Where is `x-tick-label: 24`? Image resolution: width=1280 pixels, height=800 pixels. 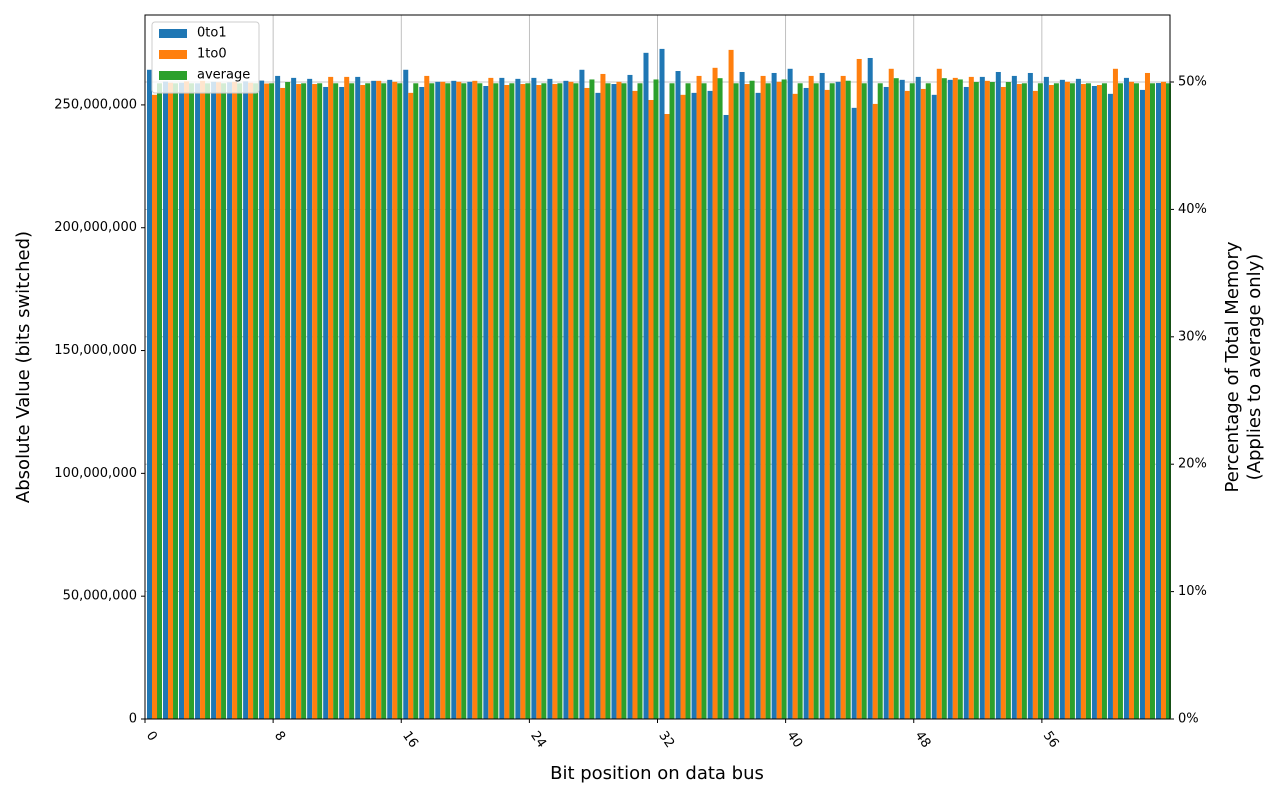
x-tick-label: 24 is located at coordinates (538, 740).